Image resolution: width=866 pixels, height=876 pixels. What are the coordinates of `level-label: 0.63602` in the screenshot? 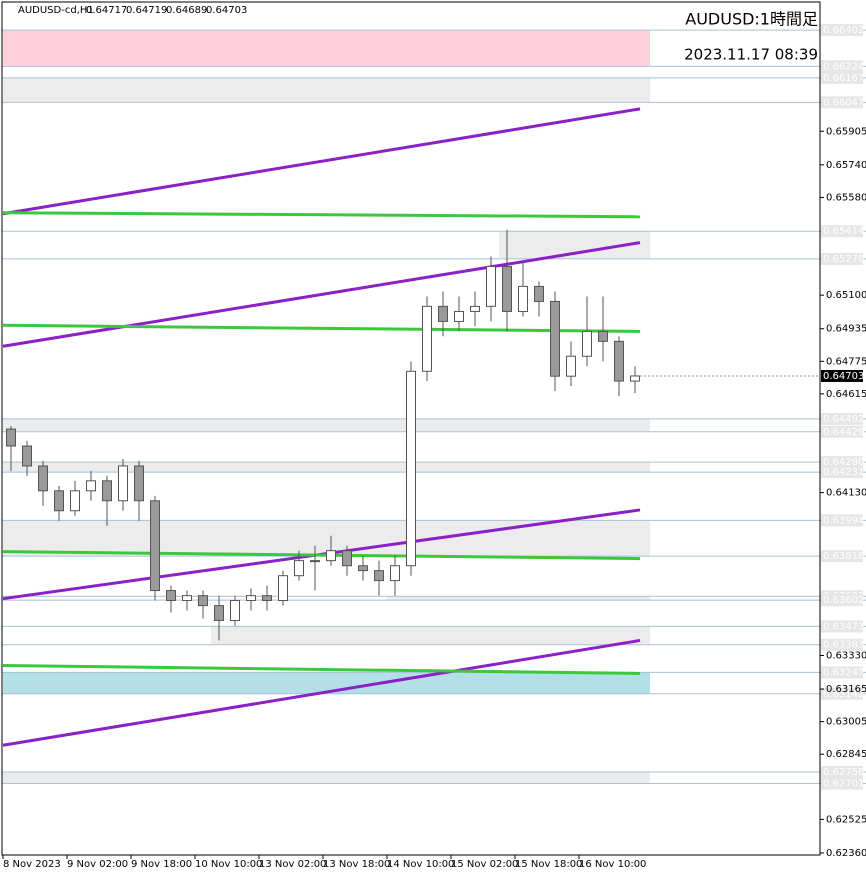 It's located at (843, 600).